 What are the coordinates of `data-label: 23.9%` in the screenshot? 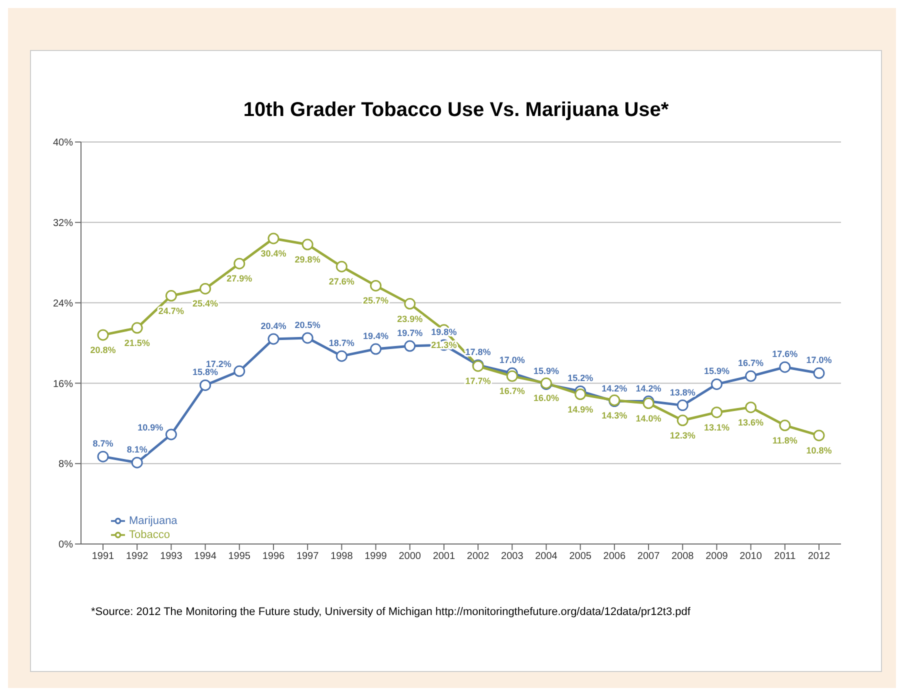 It's located at (410, 319).